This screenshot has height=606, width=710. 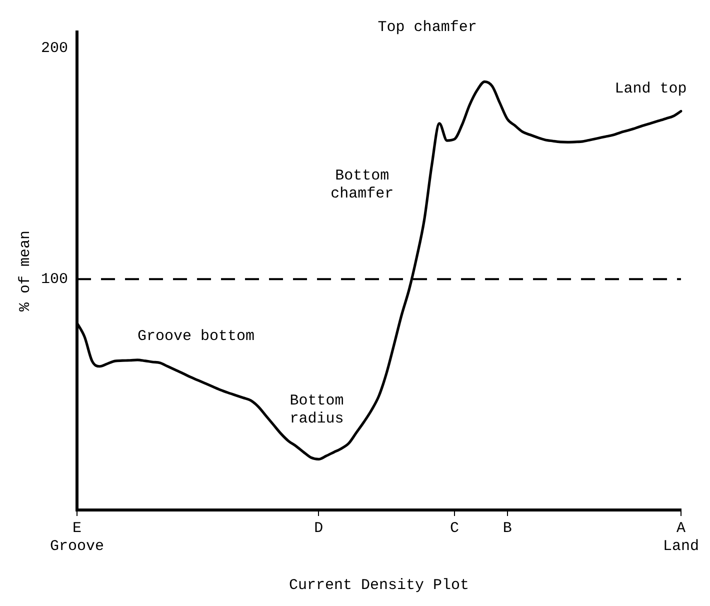 What do you see at coordinates (54, 279) in the screenshot?
I see `y-tick-label: 100` at bounding box center [54, 279].